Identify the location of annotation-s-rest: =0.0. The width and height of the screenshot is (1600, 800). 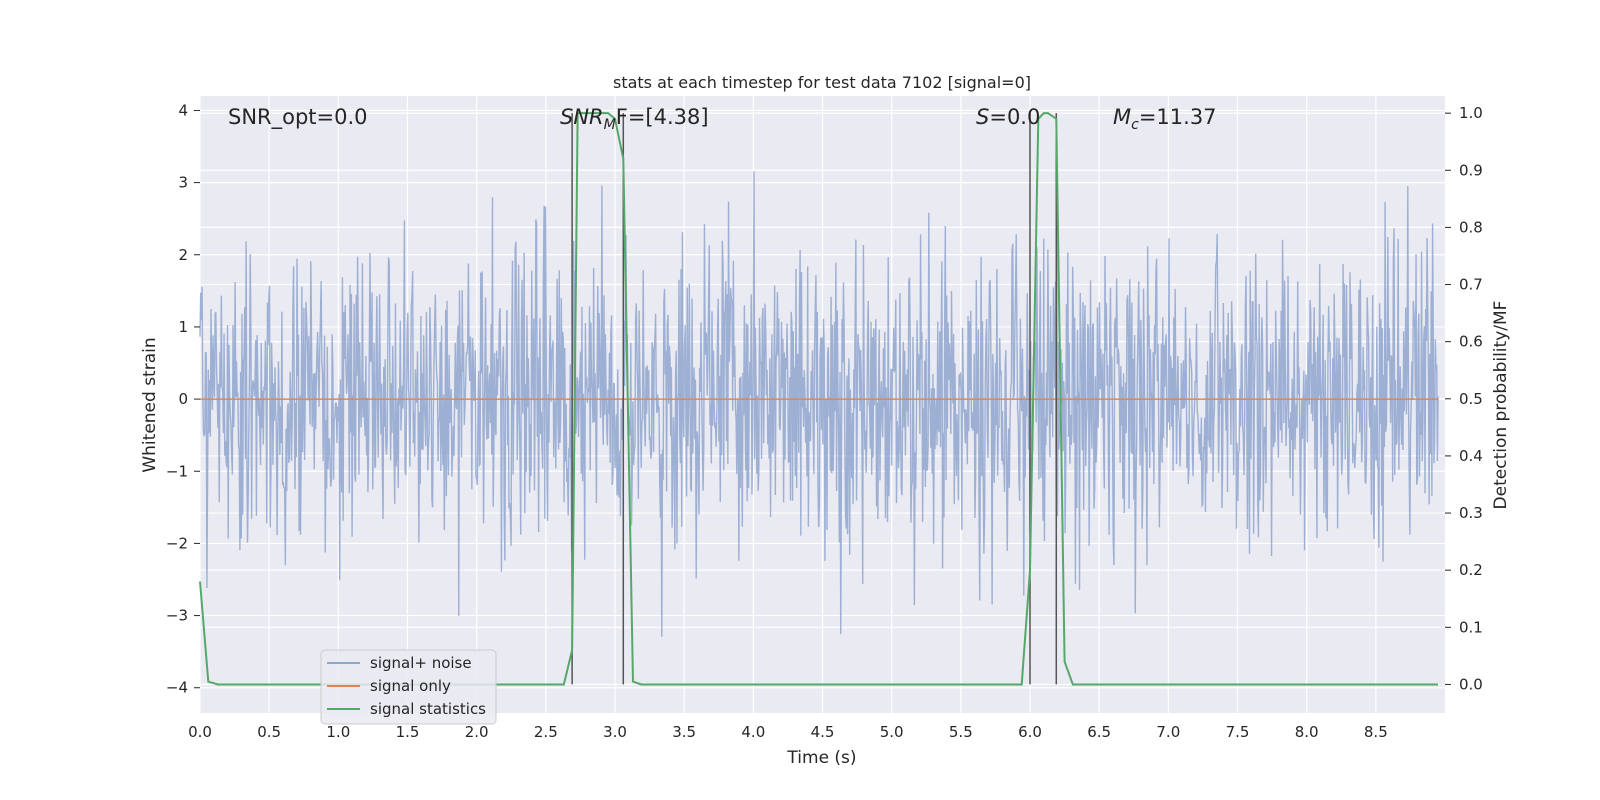
(1014, 117).